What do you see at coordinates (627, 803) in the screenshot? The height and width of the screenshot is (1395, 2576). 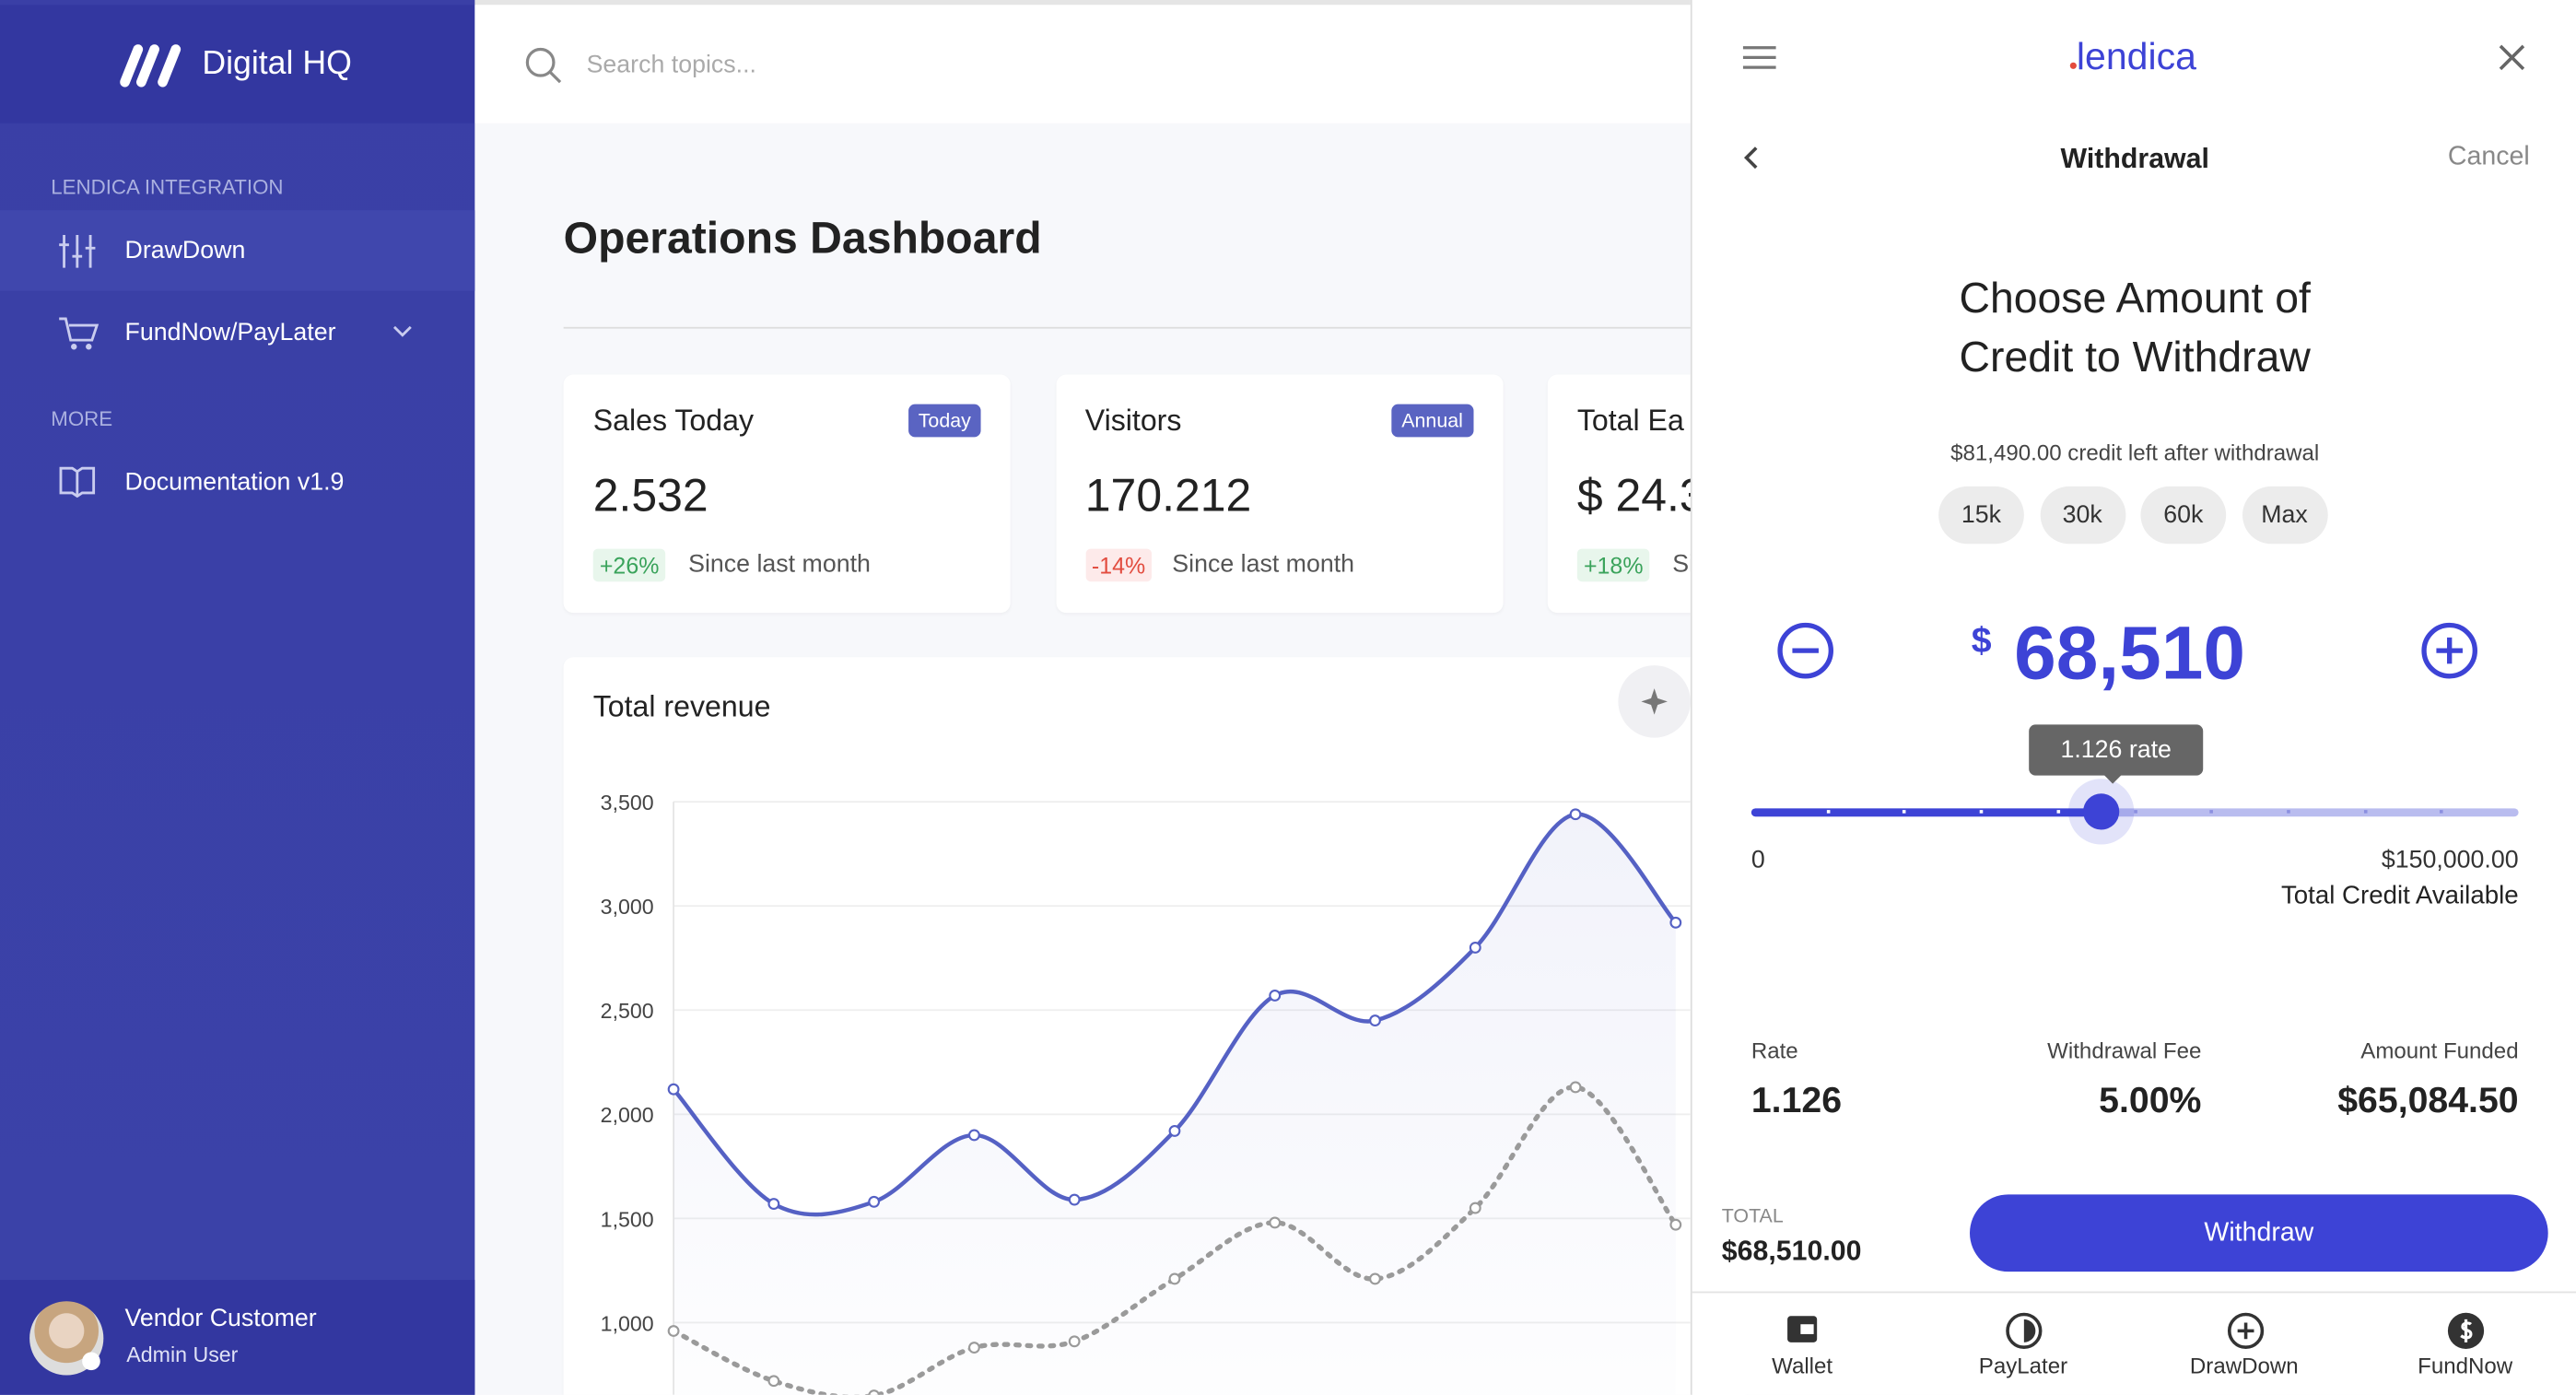 I see `y-tick-label: 3,500` at bounding box center [627, 803].